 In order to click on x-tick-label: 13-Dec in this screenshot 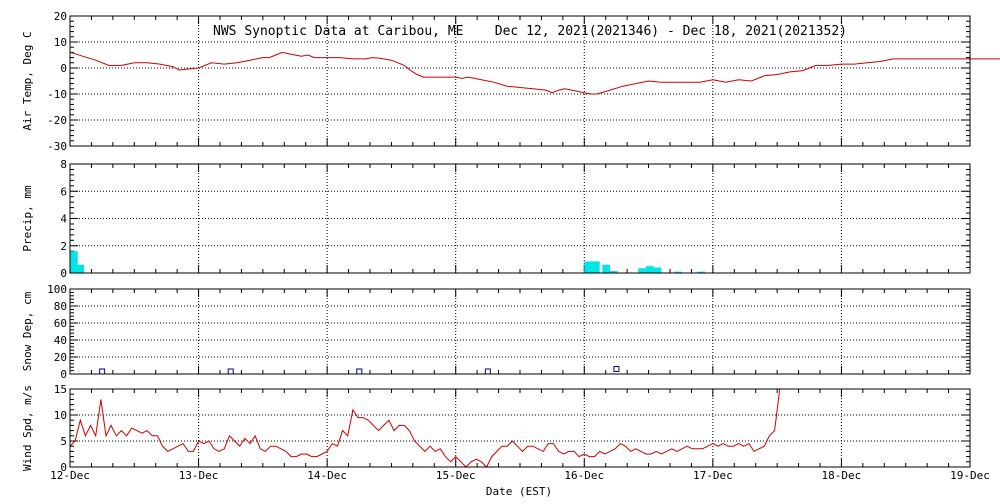, I will do `click(199, 475)`.